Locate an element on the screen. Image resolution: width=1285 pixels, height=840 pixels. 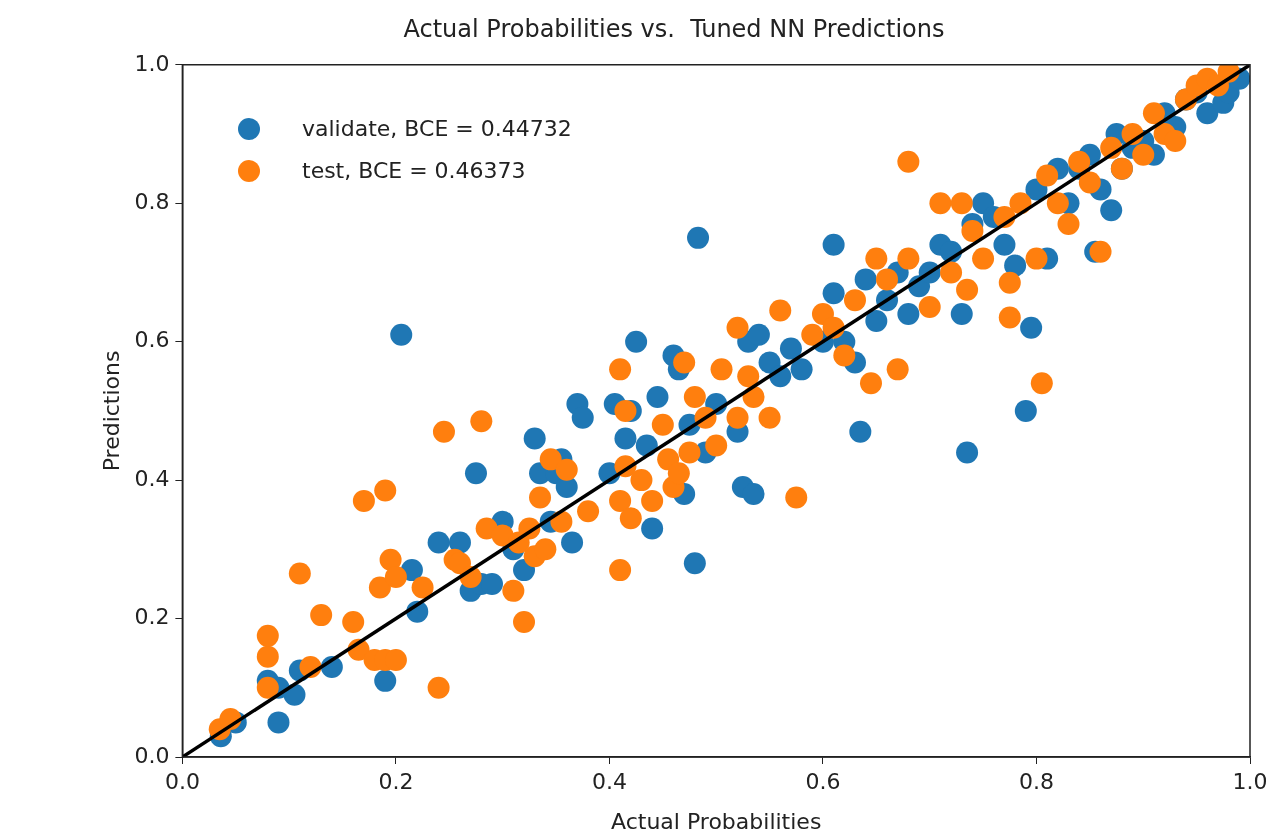
chart-title: Actual Probabilities vs. Tuned NN Predictions is located at coordinates (674, 28).